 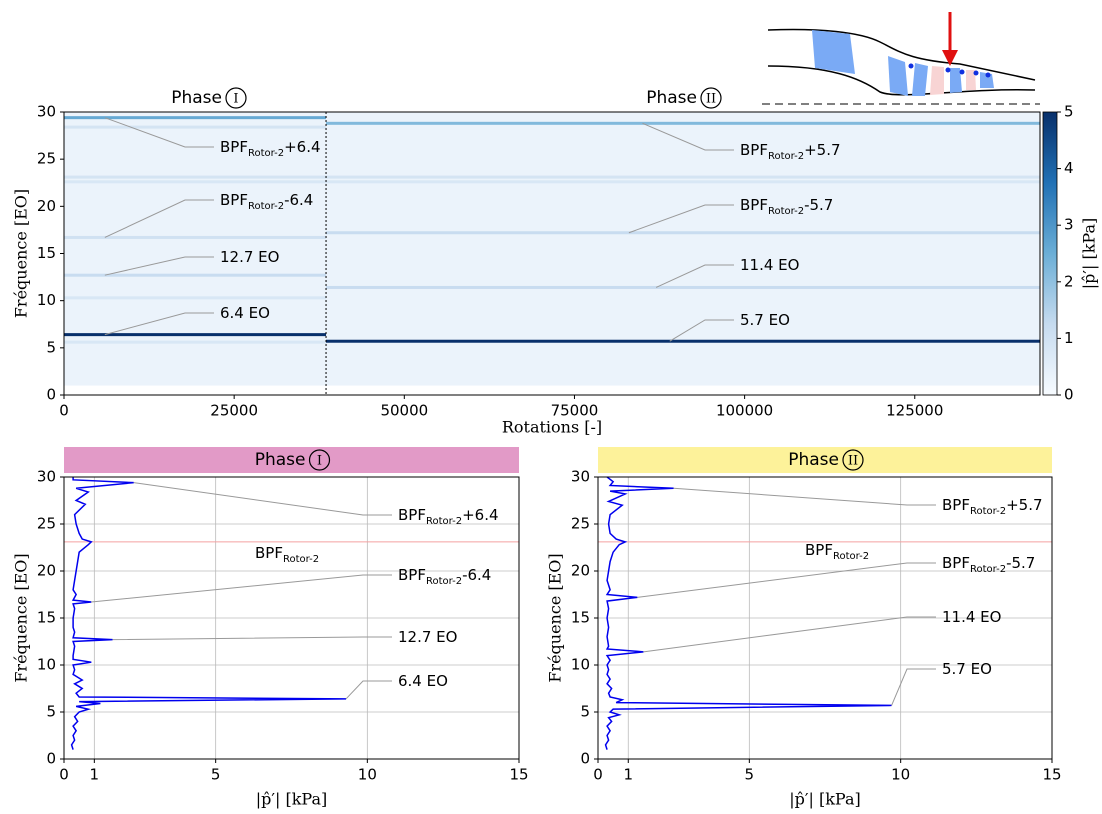 What do you see at coordinates (901, 58) in the screenshot?
I see `schematic` at bounding box center [901, 58].